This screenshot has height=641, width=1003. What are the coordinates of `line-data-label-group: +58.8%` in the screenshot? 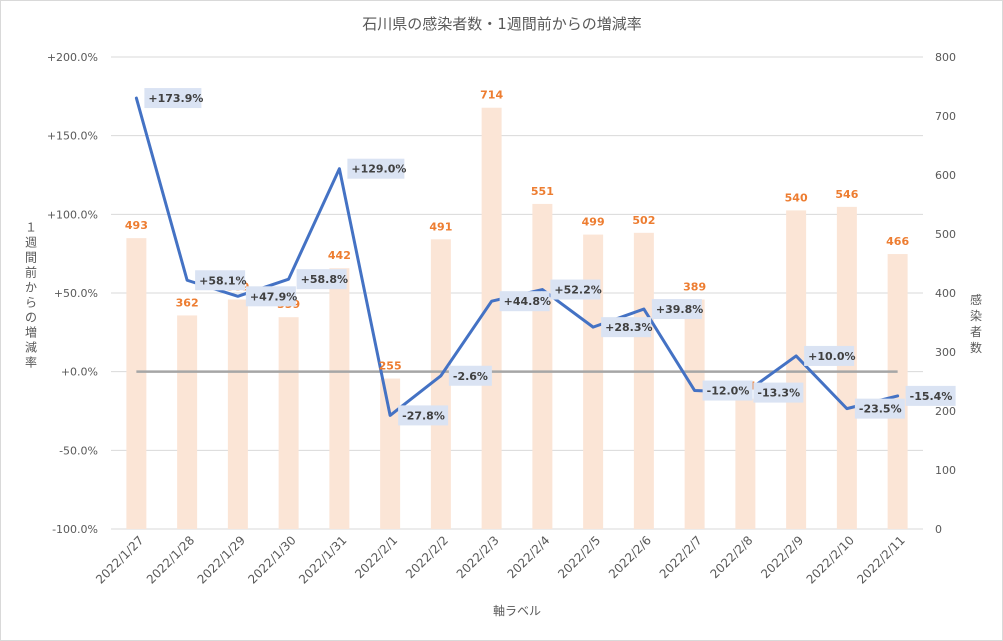 It's located at (322, 279).